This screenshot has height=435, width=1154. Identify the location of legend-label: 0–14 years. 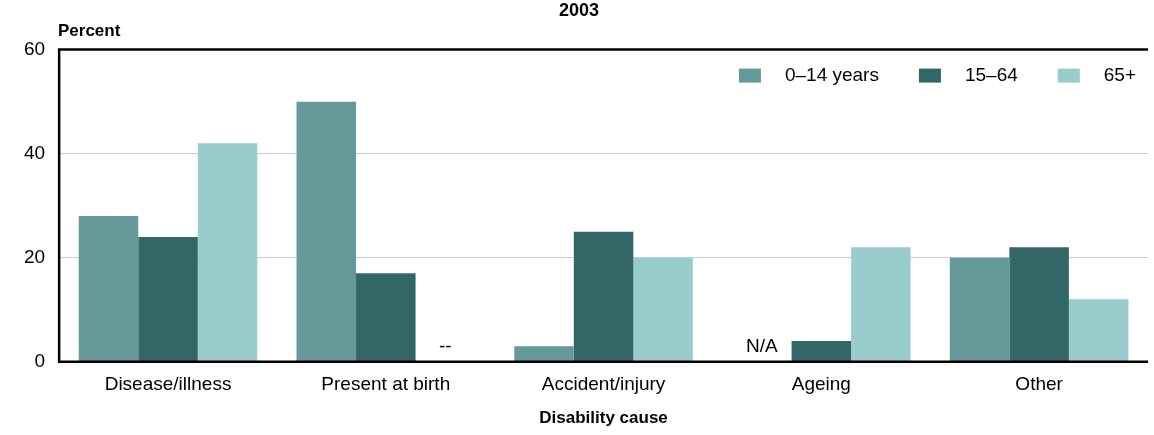
(831, 74).